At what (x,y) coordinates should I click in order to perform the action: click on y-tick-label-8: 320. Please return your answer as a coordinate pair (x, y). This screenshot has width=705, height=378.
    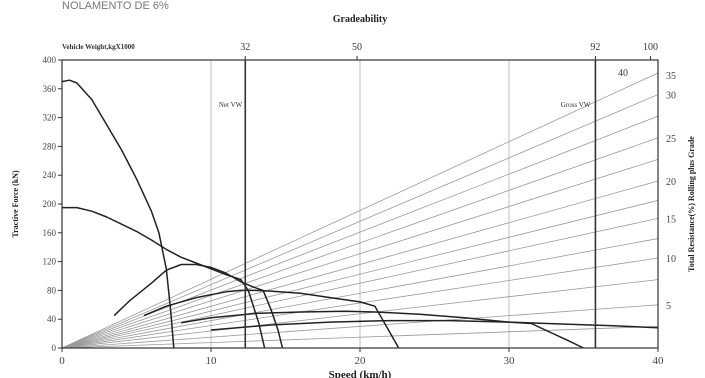
    Looking at the image, I should click on (50, 118).